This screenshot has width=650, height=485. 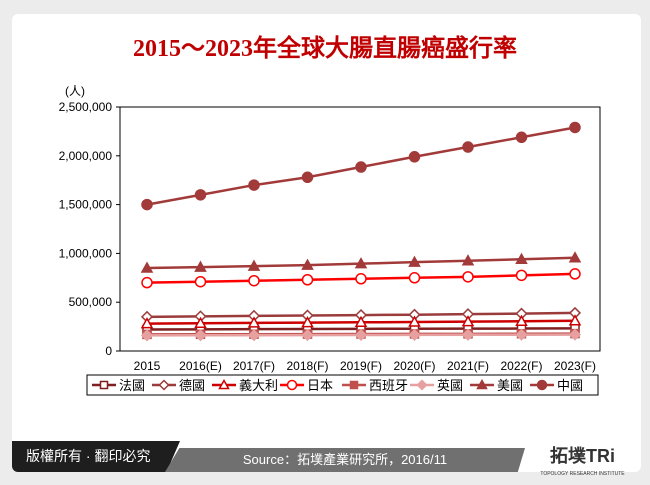 What do you see at coordinates (192, 385) in the screenshot?
I see `legend-label: 德國` at bounding box center [192, 385].